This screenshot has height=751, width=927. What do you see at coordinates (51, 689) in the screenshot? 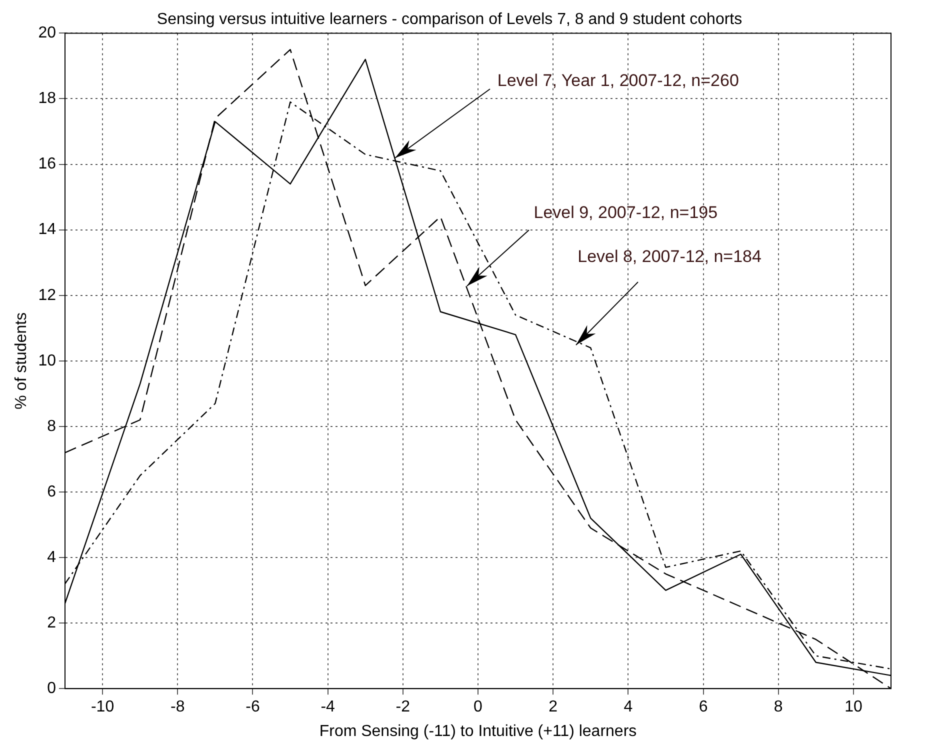
I see `y-tick-label: 0` at bounding box center [51, 689].